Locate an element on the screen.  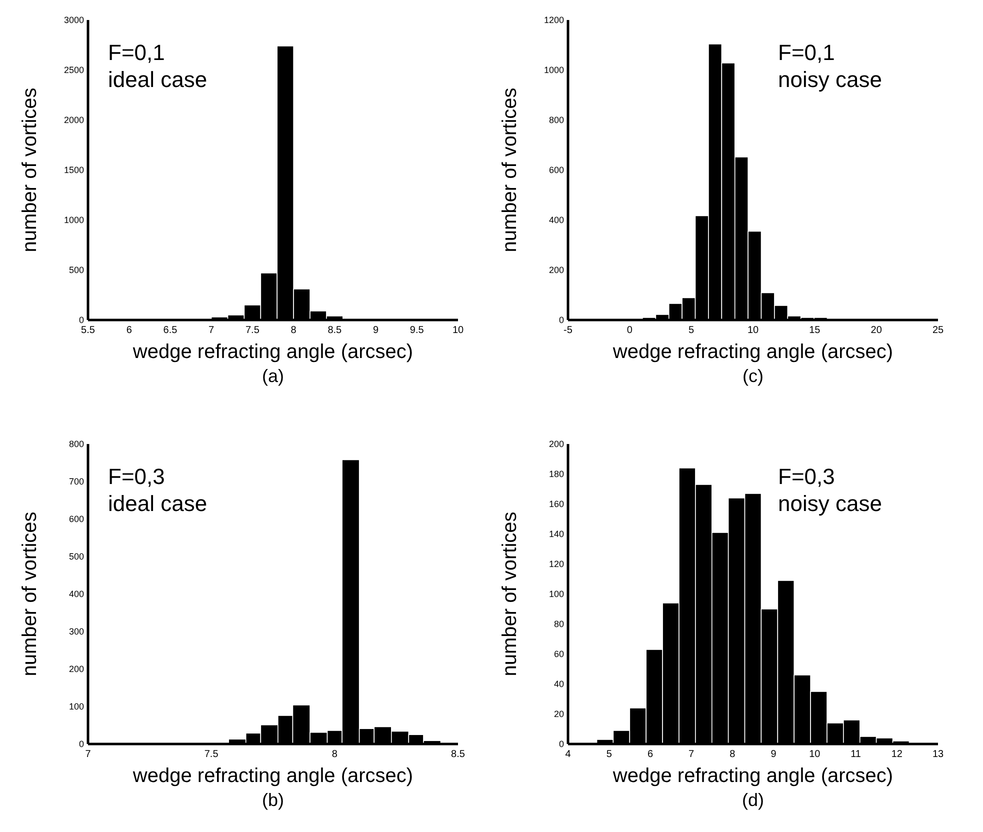
y-tick-label: 40 is located at coordinates (559, 684).